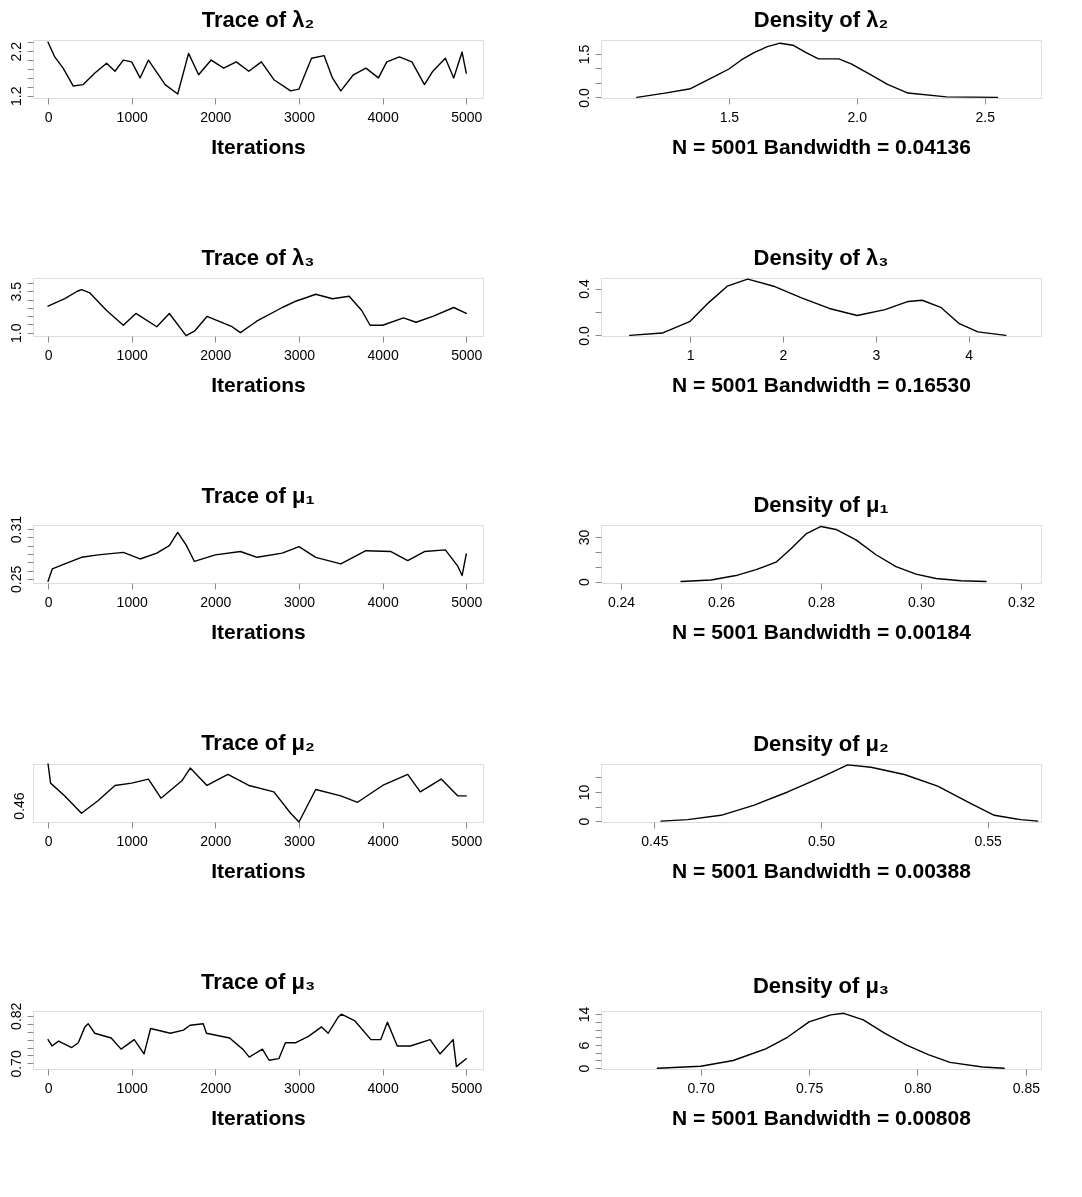 This screenshot has width=1082, height=1197. Describe the element at coordinates (821, 601) in the screenshot. I see `x-tick-label: 0.28` at that location.